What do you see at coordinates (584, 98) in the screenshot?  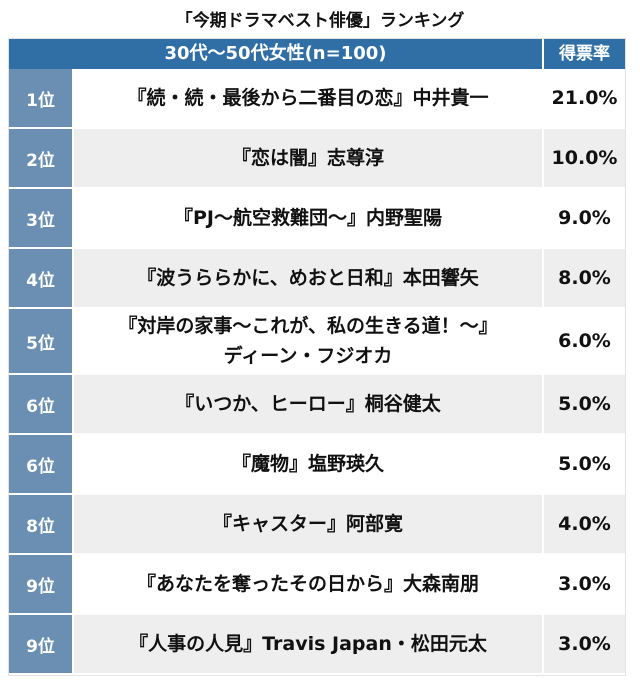 I see `vote-rate-cell: 21.0%` at bounding box center [584, 98].